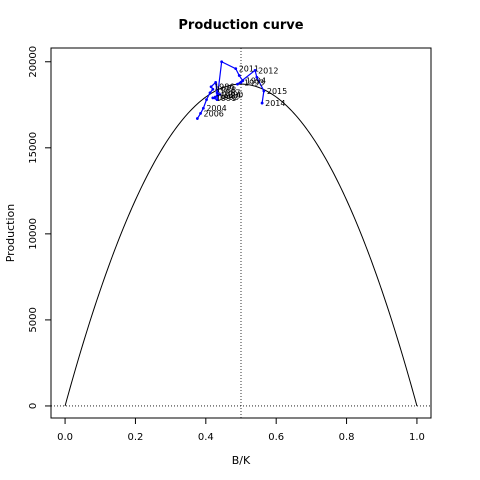 This screenshot has height=480, width=480. I want to click on x-tick-label: 1.0, so click(417, 437).